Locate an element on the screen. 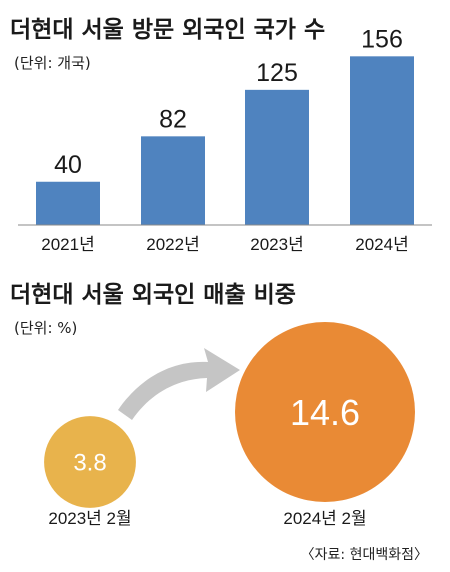  bar-chart-title: 더현대 서울 방문 외국인 국가 수 is located at coordinates (167, 30).